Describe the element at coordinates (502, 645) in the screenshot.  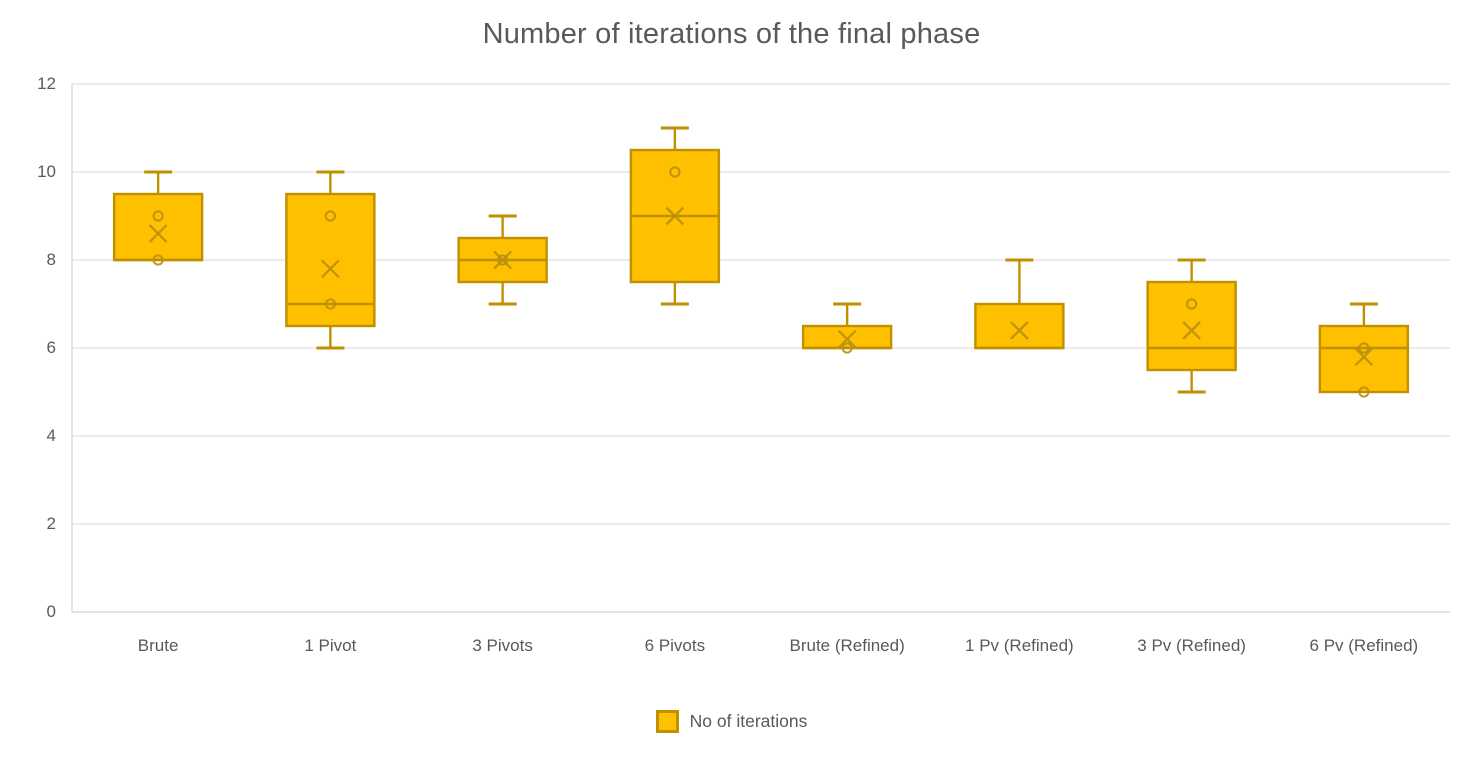
I see `x-category-label-2: 3 Pivots` at that location.